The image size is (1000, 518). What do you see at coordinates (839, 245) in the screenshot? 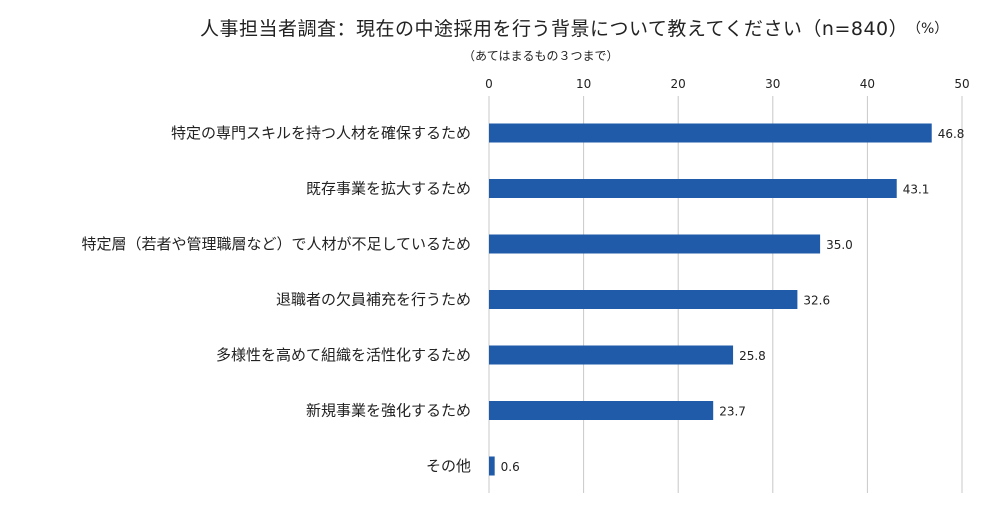
I see `data-label: 35.0` at bounding box center [839, 245].